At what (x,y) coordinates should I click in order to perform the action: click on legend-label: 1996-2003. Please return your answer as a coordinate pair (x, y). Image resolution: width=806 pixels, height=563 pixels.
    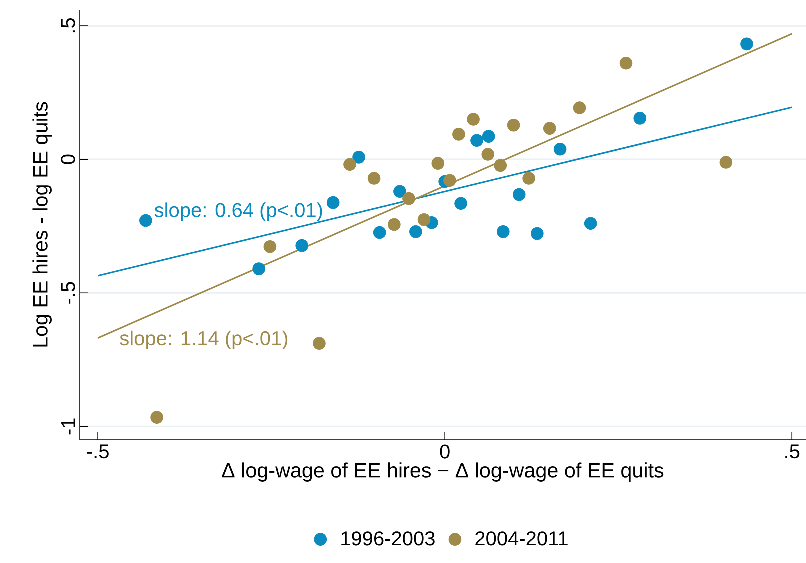
    Looking at the image, I should click on (388, 539).